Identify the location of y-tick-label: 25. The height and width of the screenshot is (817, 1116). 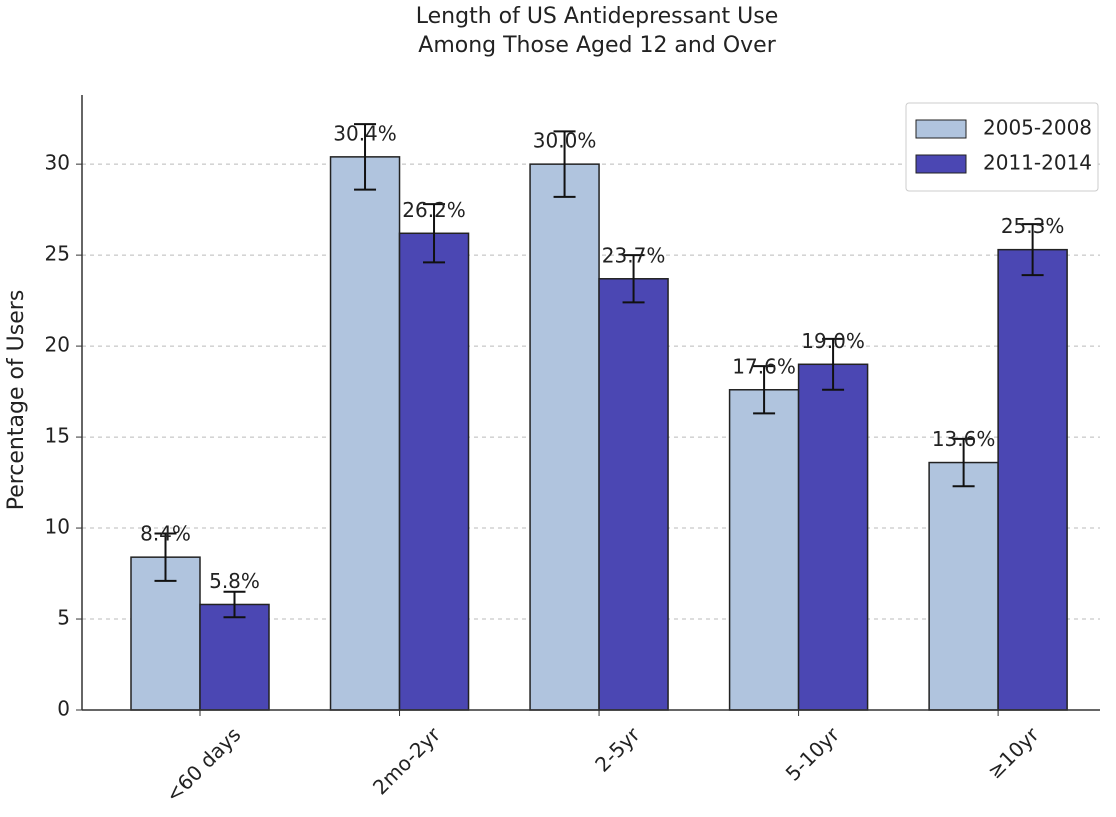
(57, 254).